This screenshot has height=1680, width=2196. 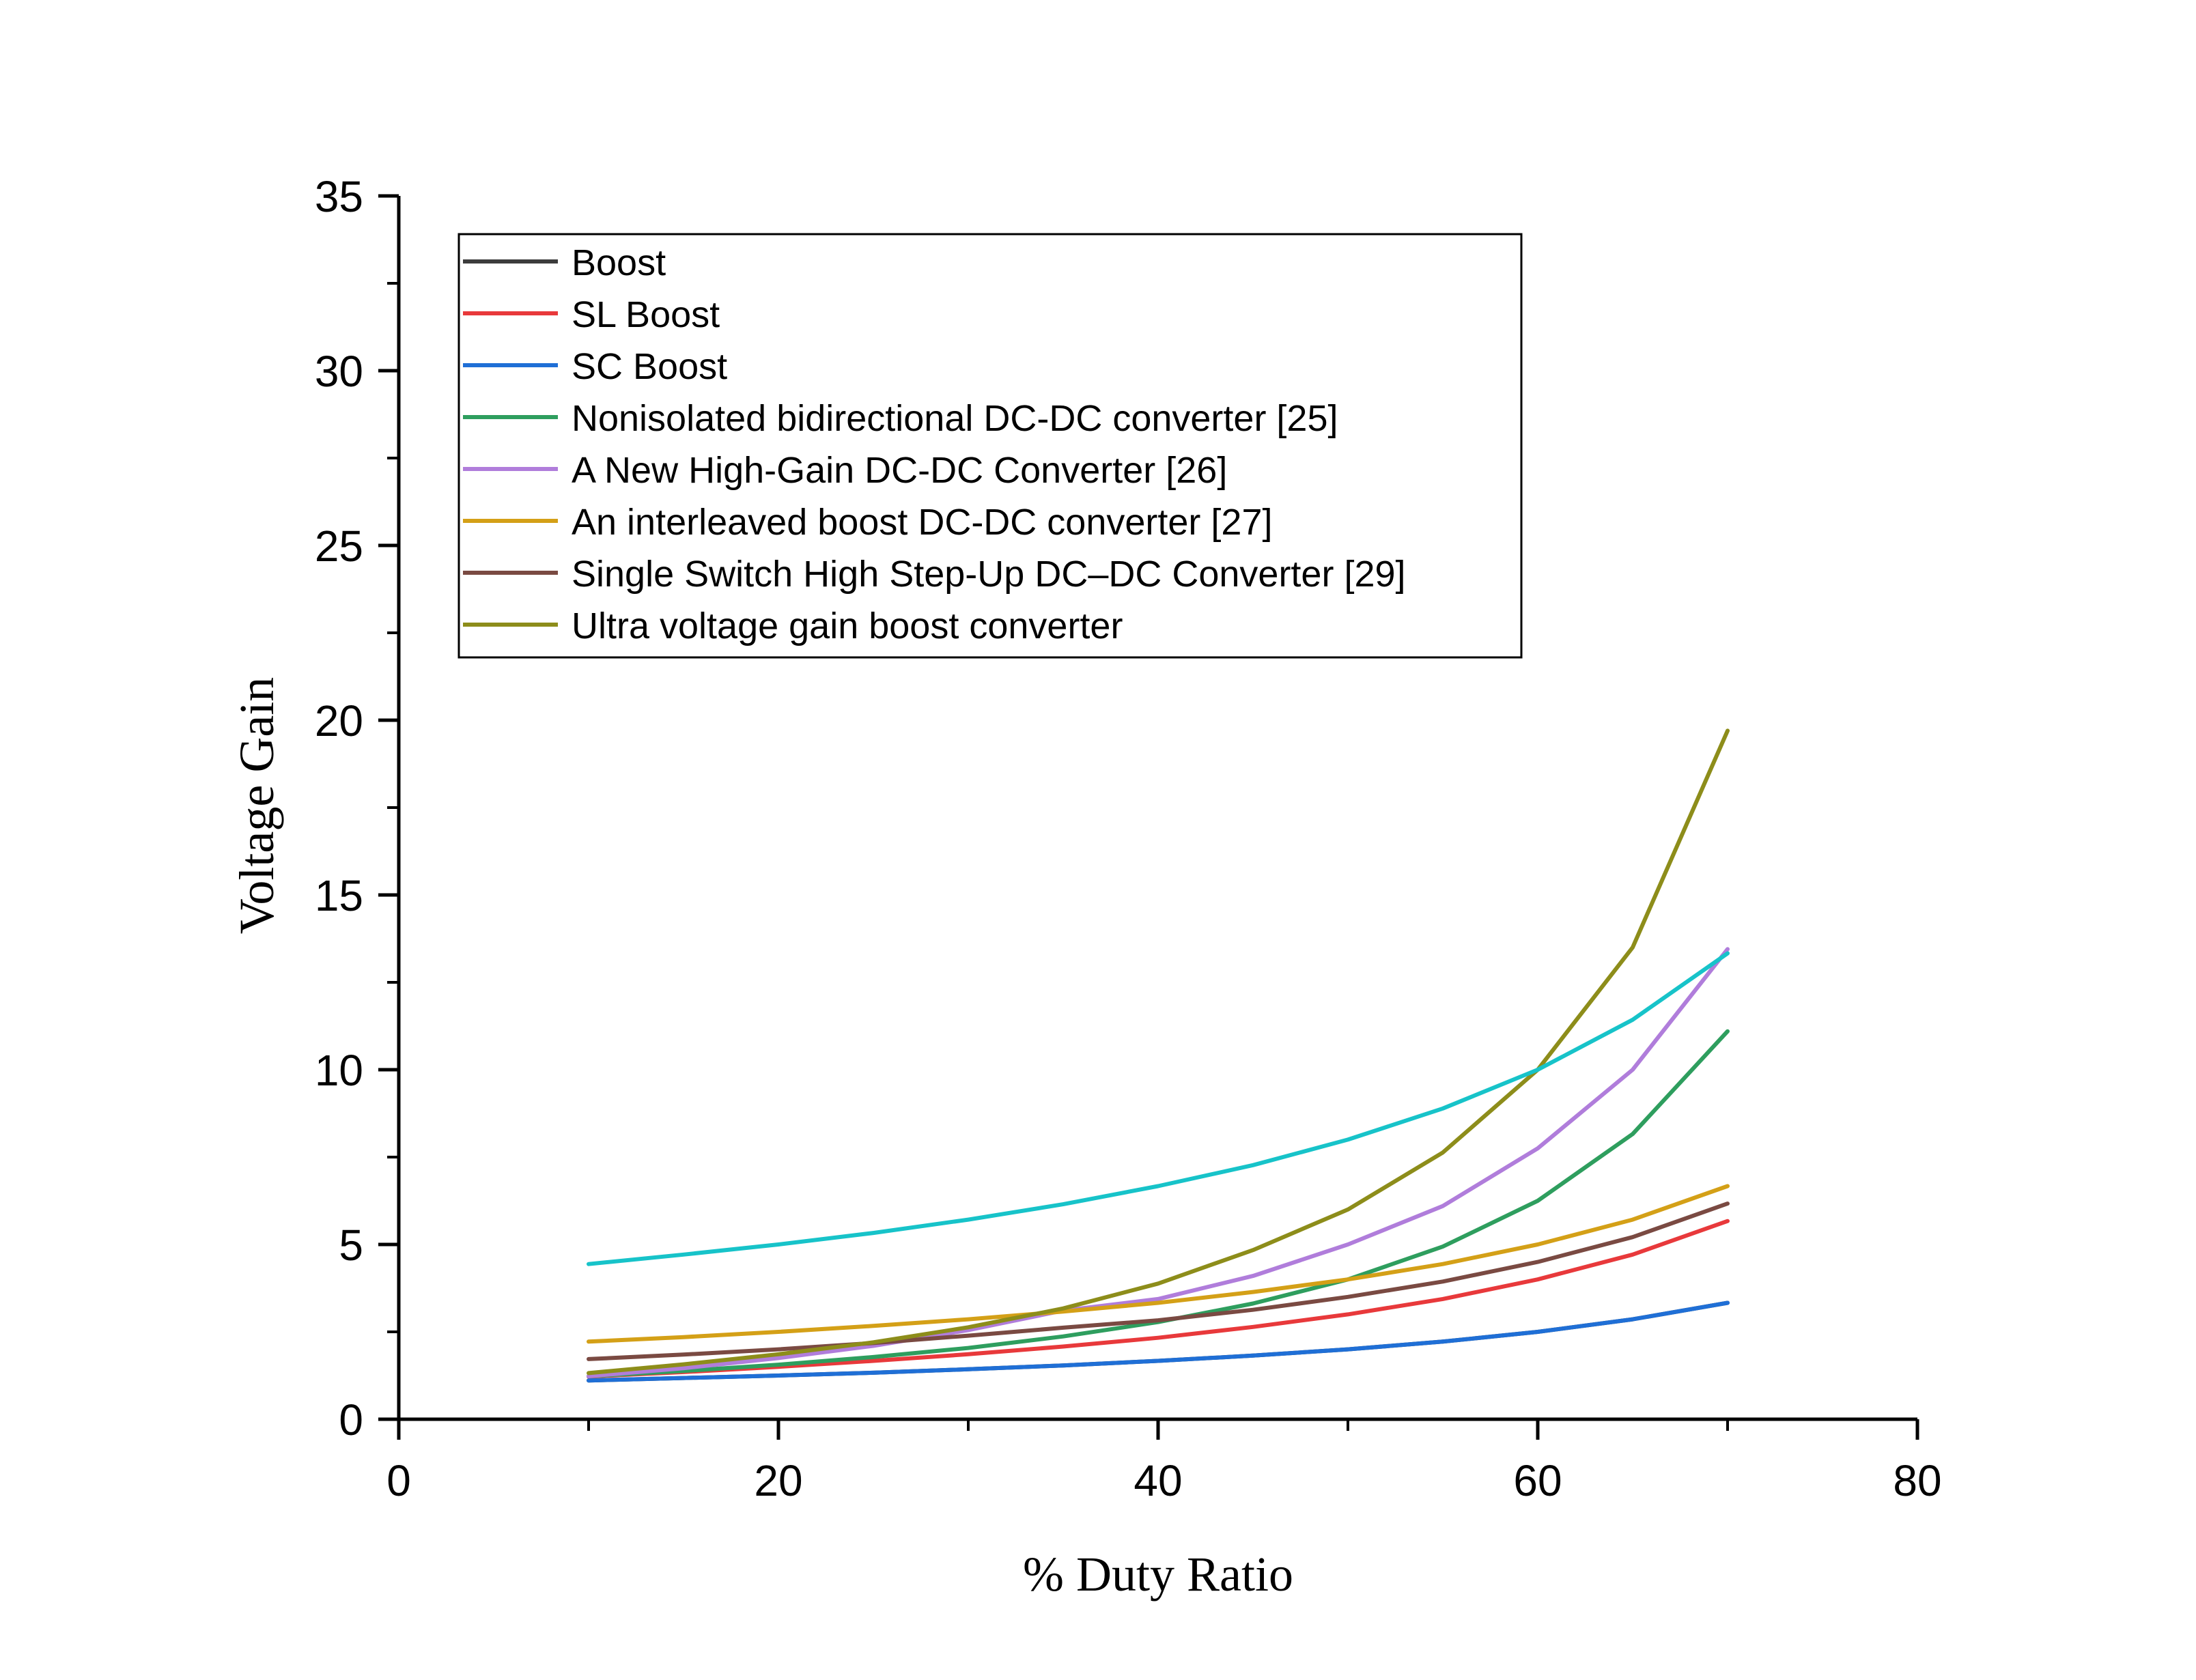 I want to click on y-tick-label-3: 15, so click(x=339, y=895).